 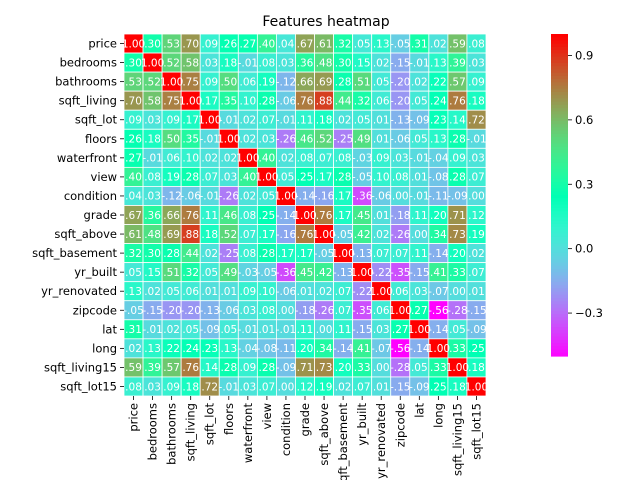 What do you see at coordinates (381, 387) in the screenshot?
I see `heatmap-cell-label: .01` at bounding box center [381, 387].